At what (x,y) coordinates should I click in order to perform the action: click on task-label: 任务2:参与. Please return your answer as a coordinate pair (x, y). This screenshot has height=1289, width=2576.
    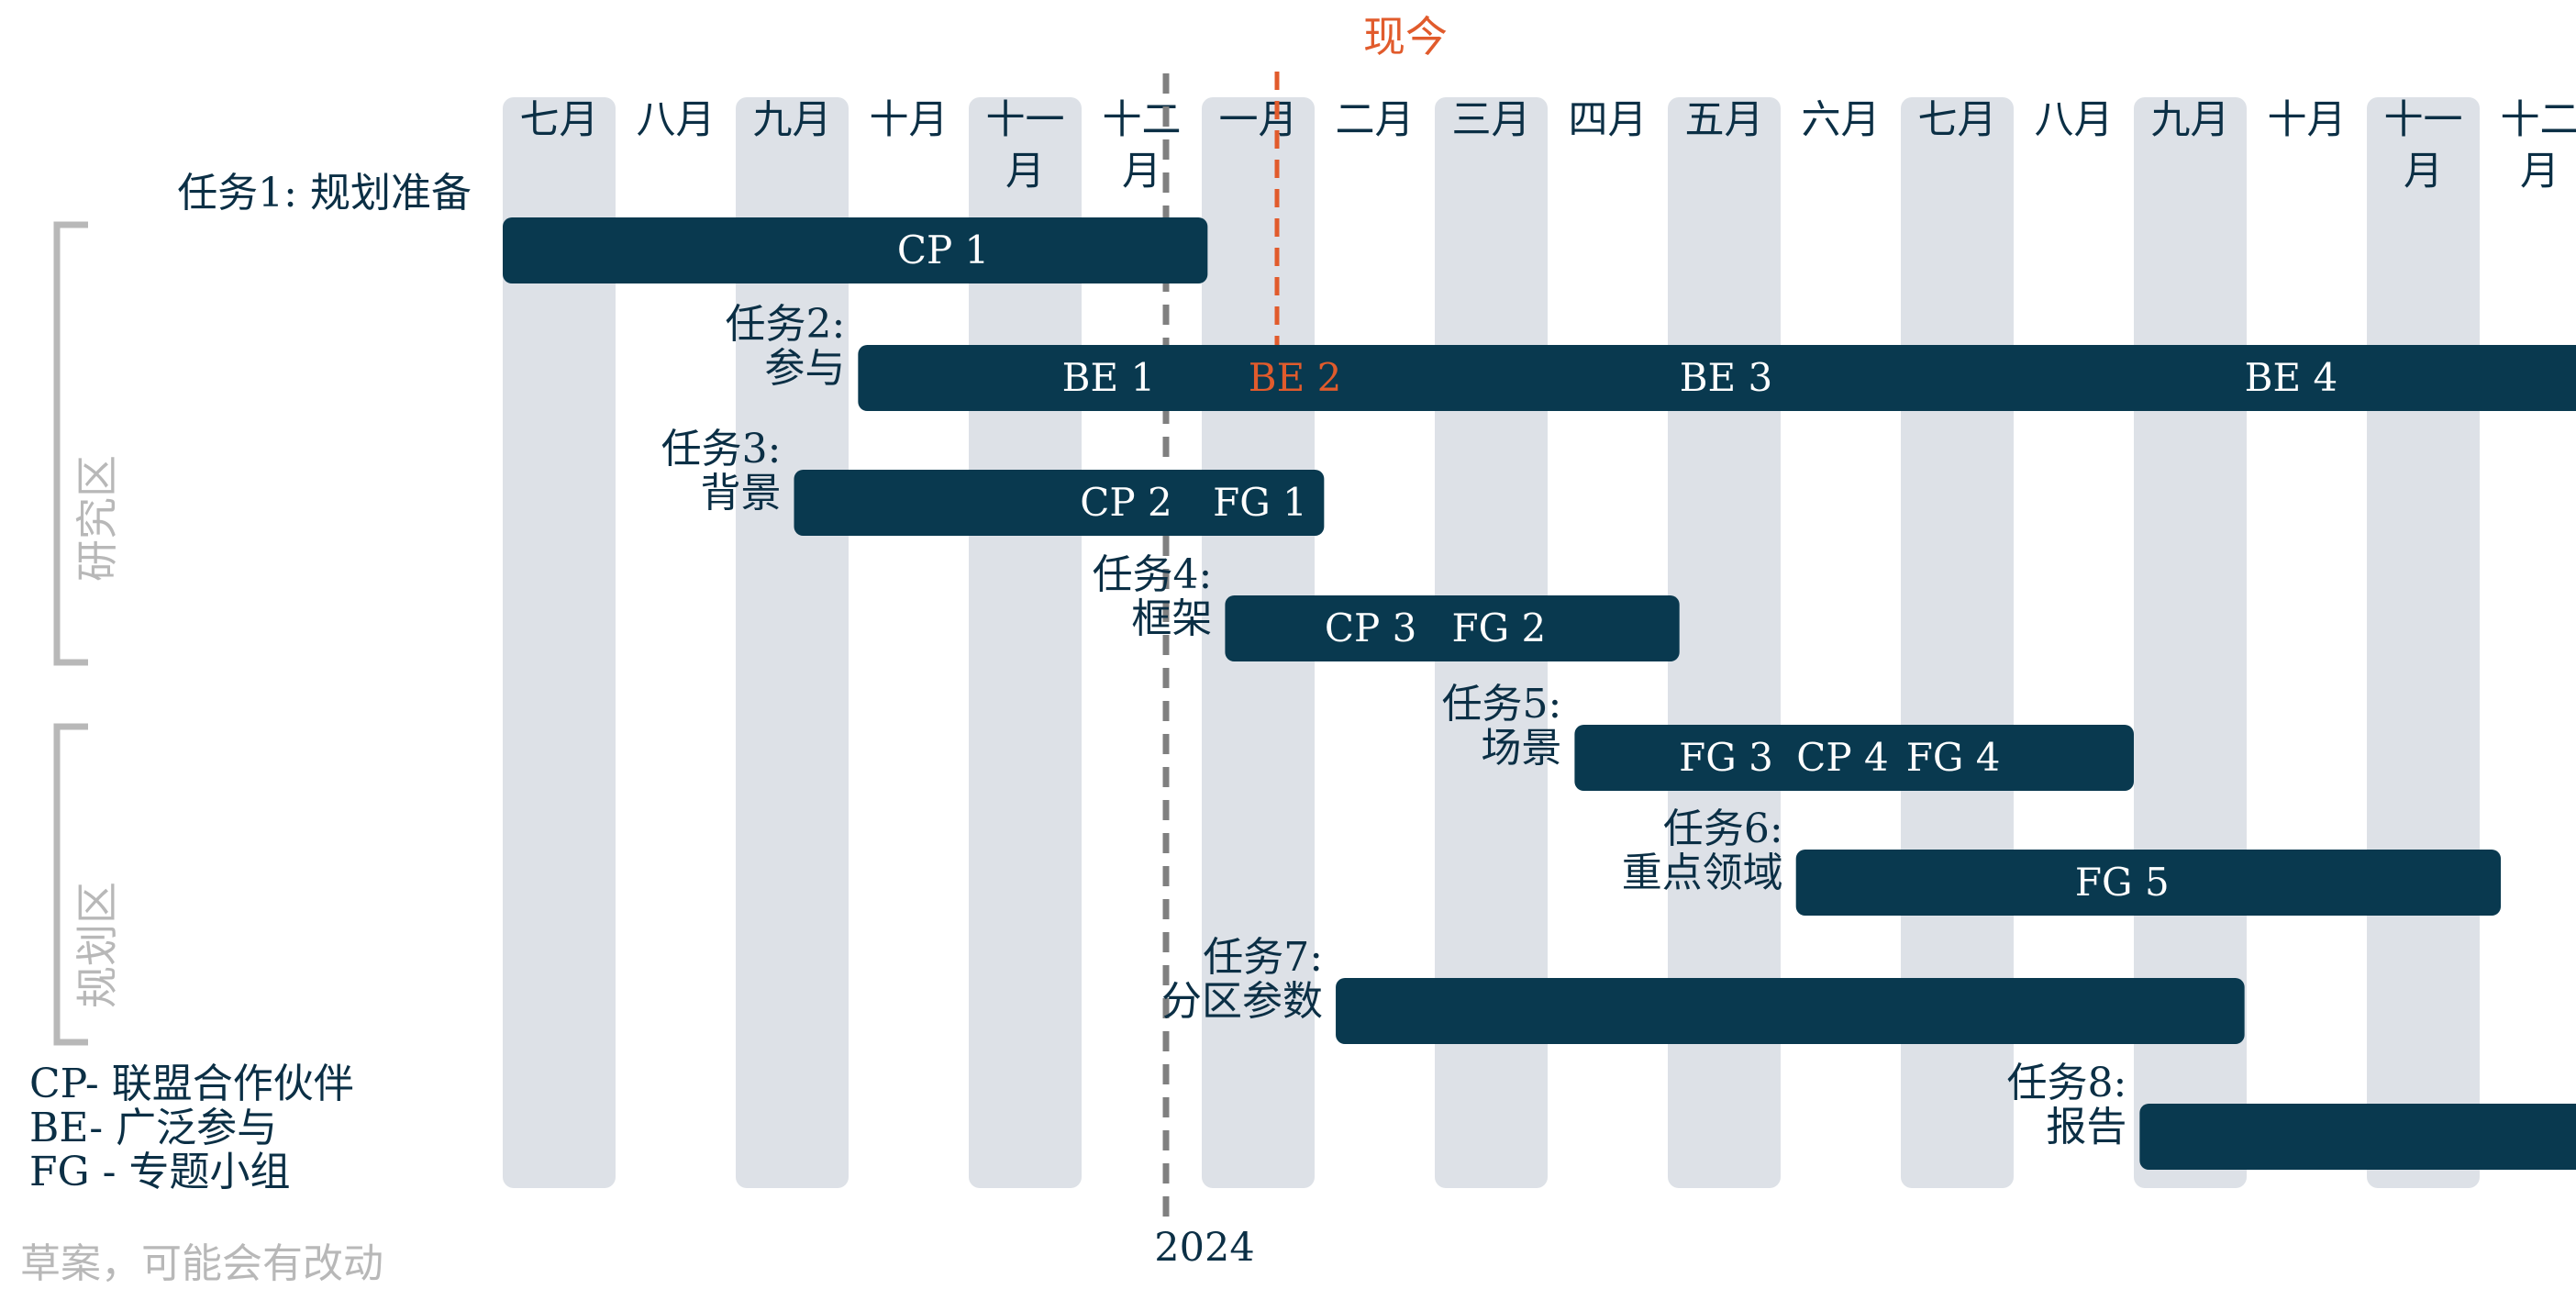
    Looking at the image, I should click on (786, 346).